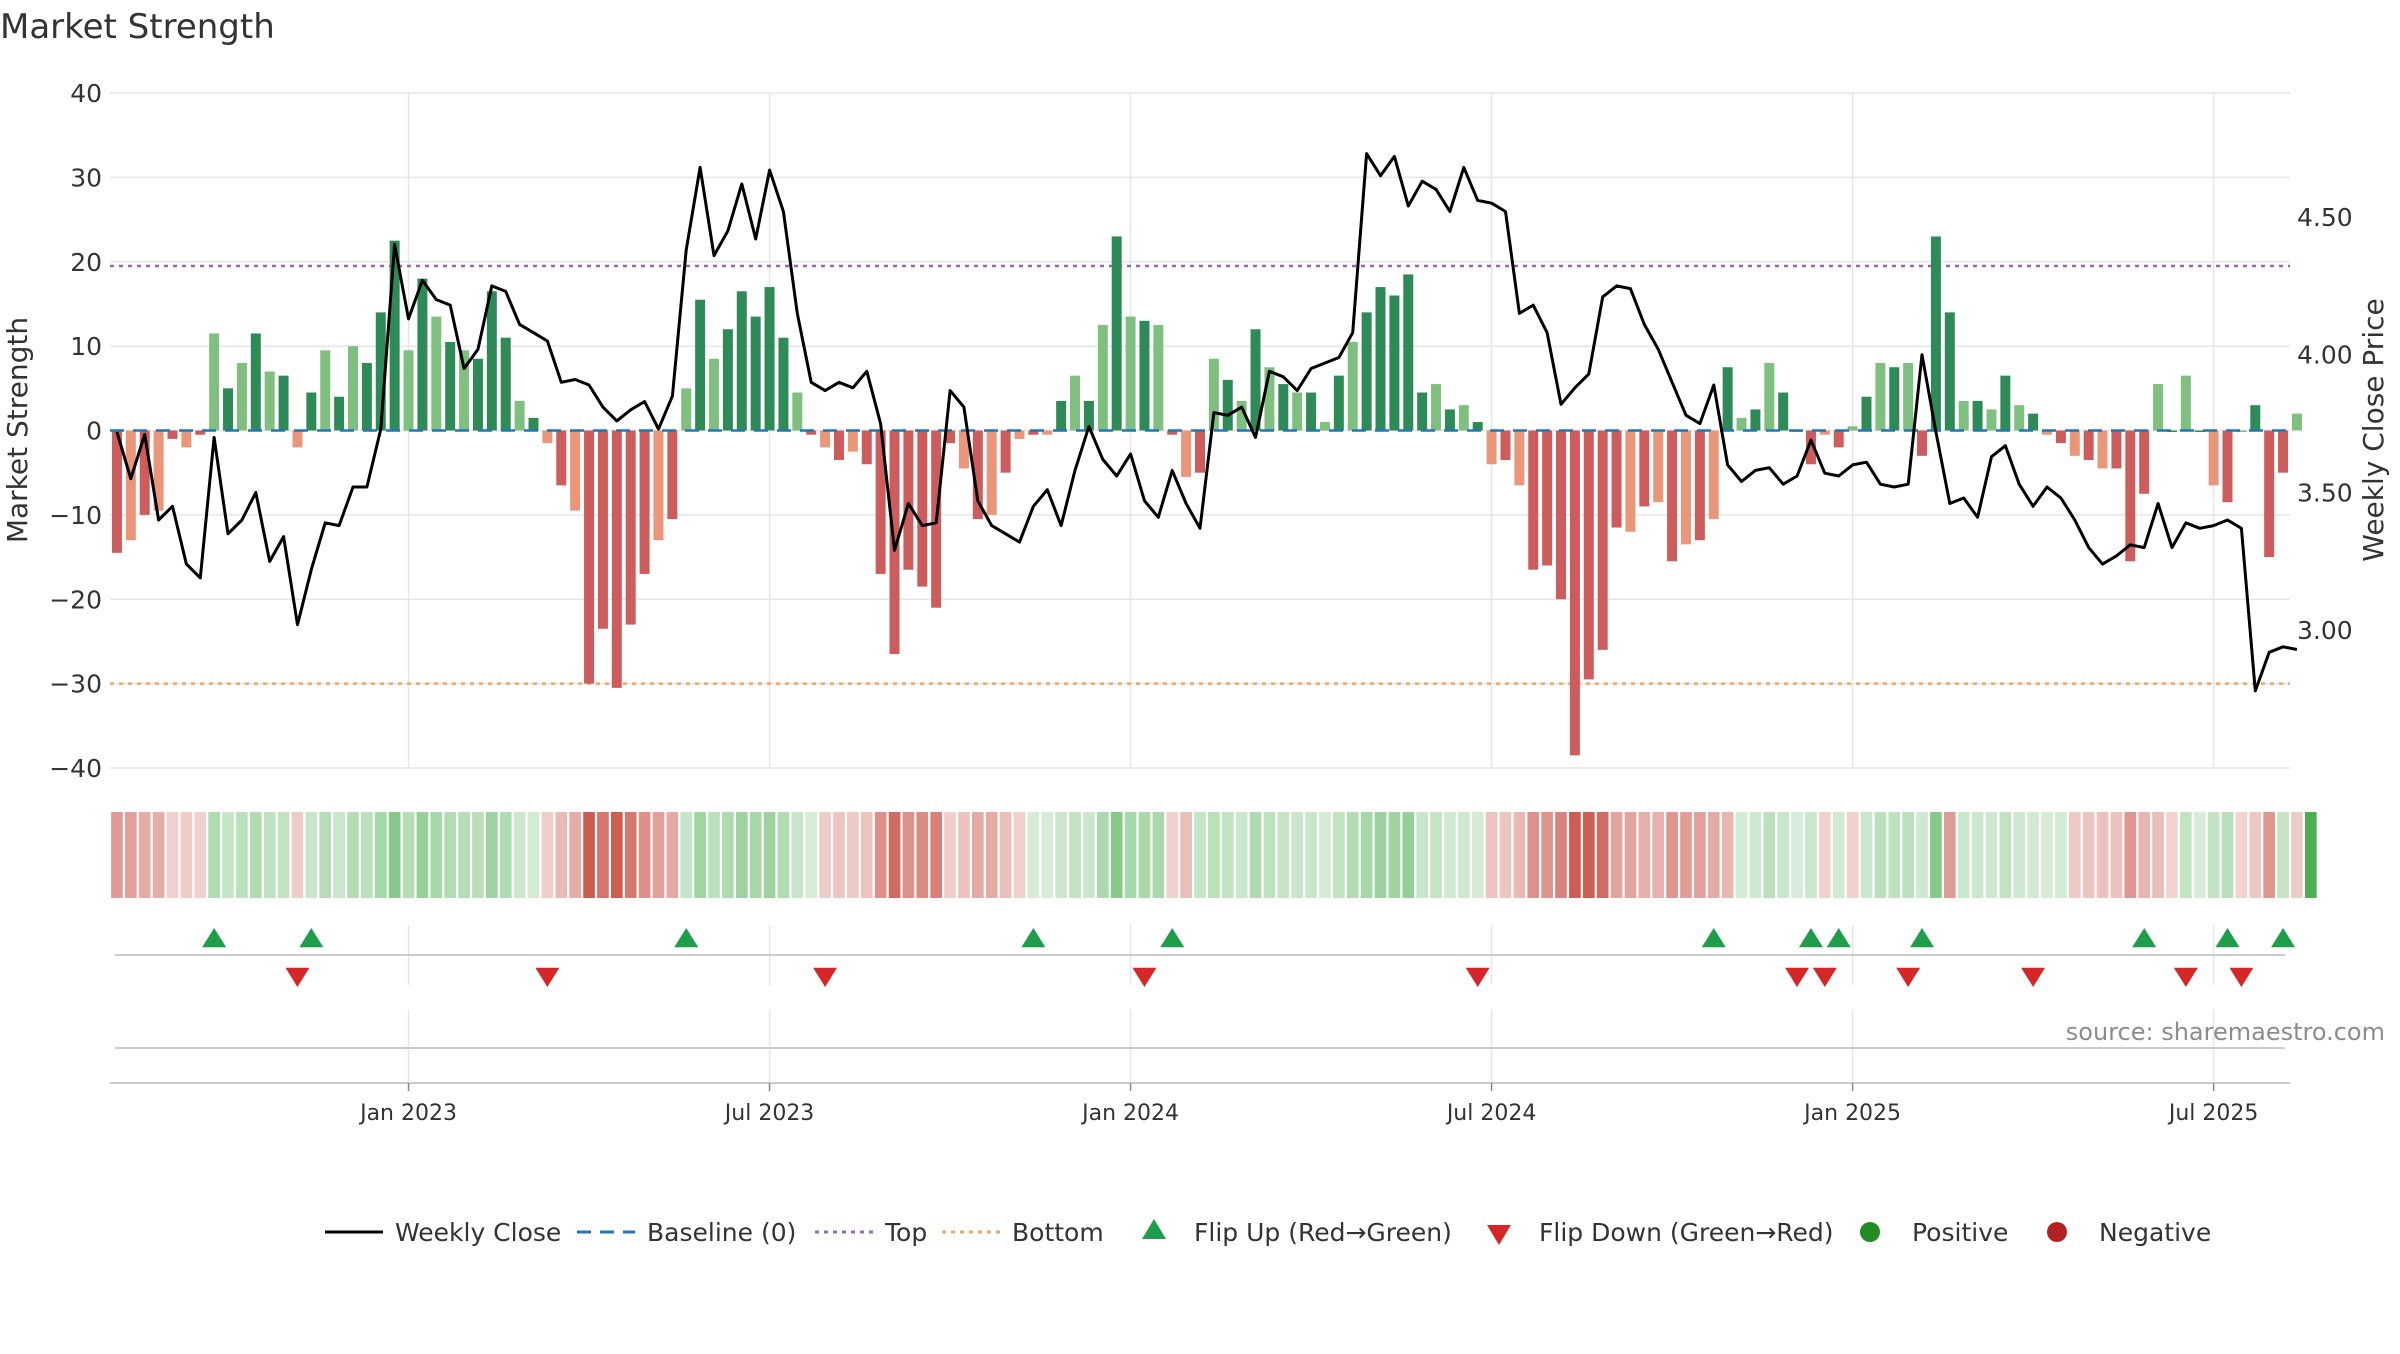 The image size is (2400, 1354). What do you see at coordinates (1154, 1229) in the screenshot?
I see `legend-swatch-triangle-up` at bounding box center [1154, 1229].